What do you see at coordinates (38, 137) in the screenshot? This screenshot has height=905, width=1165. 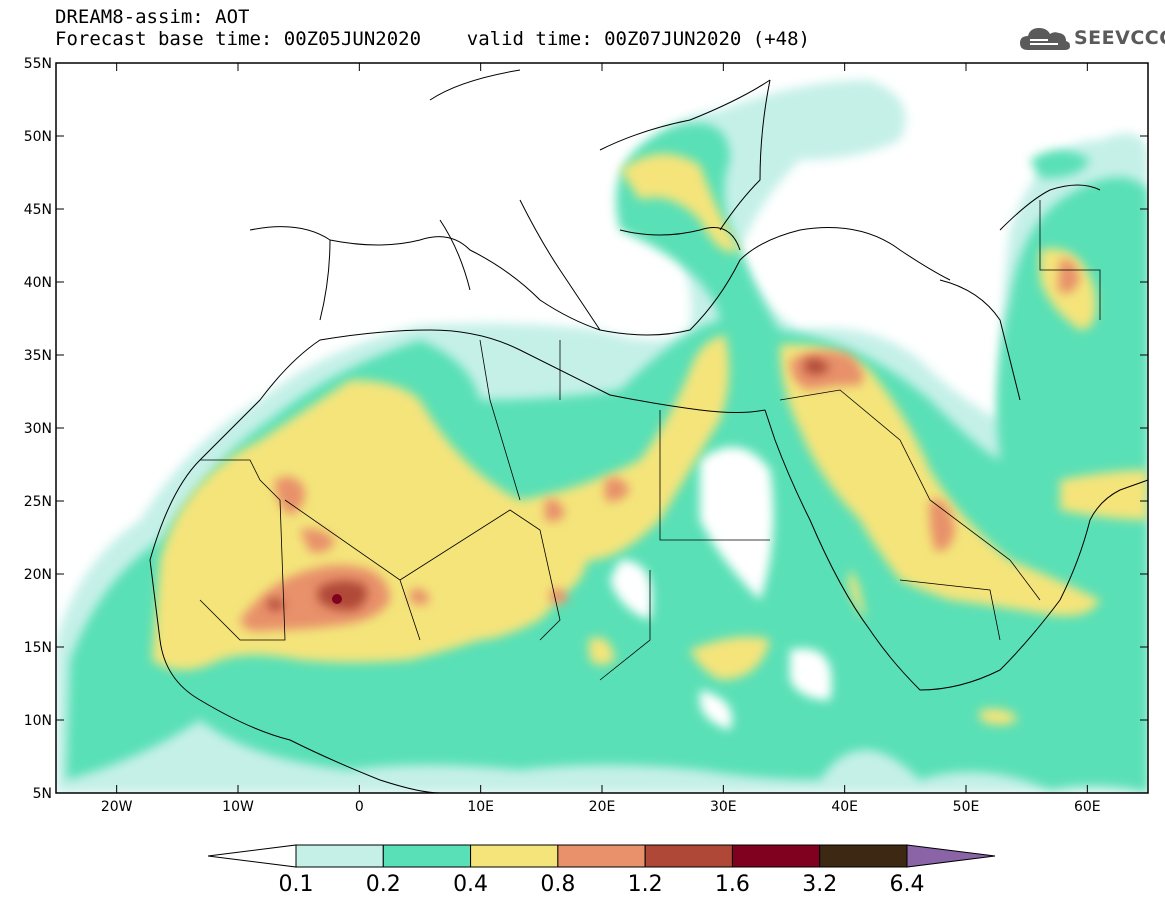 I see `lat-tick-label: 50N` at bounding box center [38, 137].